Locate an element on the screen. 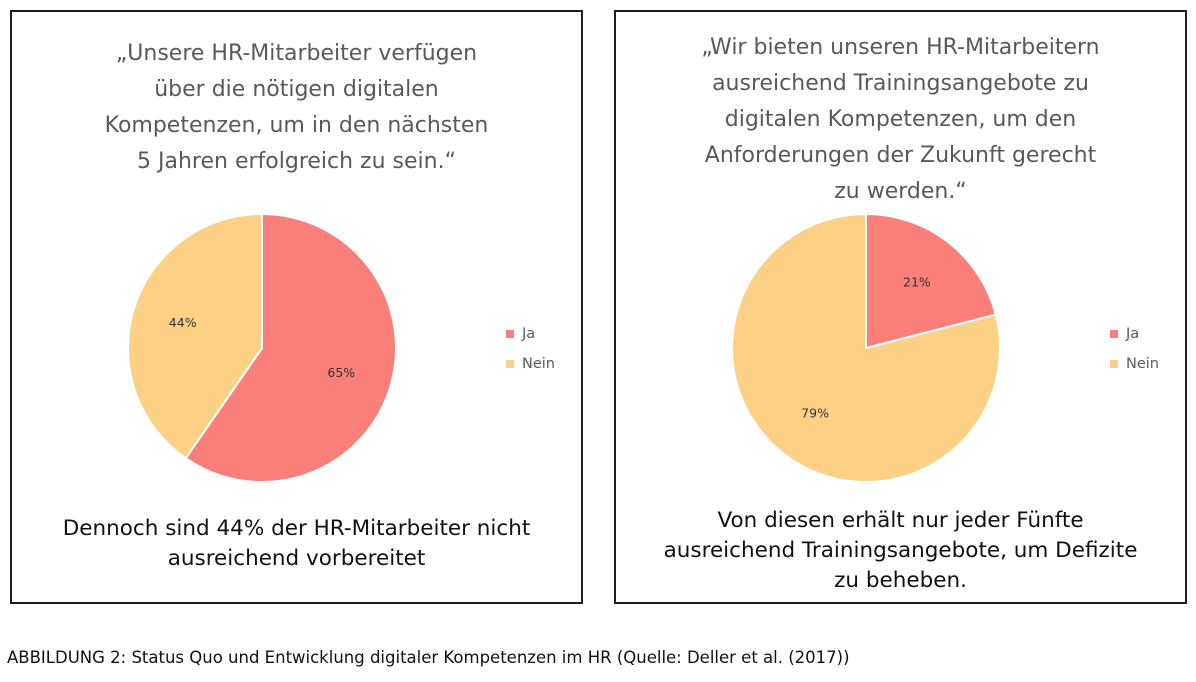 The image size is (1196, 682). pie-chart-left: 65% 44% is located at coordinates (262, 347).